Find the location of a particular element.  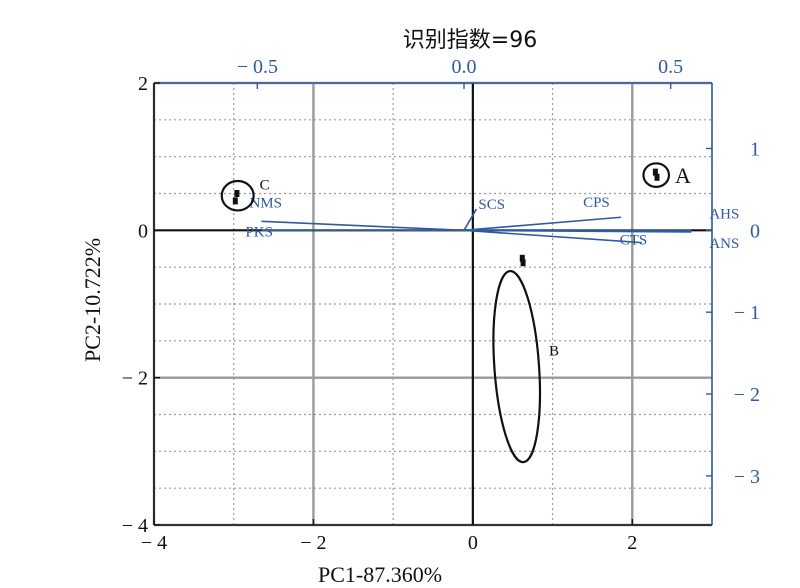

loading-label: PKS is located at coordinates (259, 232).